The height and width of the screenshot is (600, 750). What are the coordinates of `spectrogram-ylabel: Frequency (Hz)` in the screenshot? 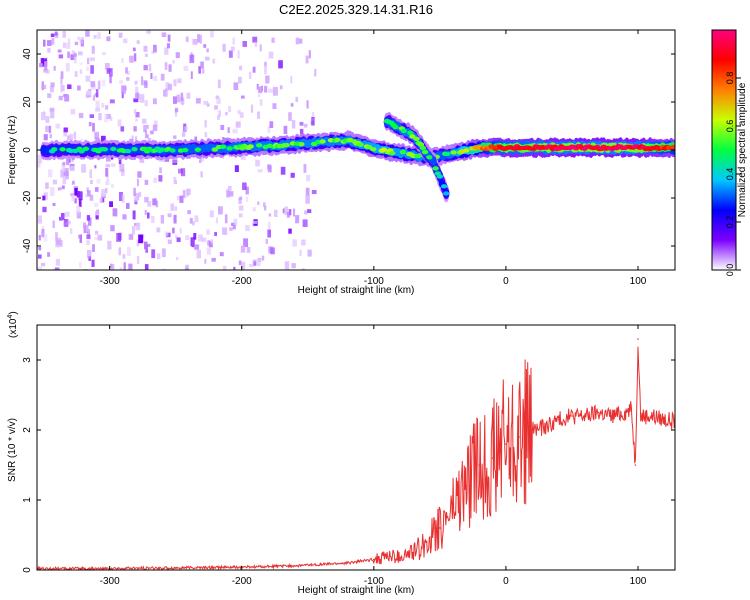 It's located at (12, 150).